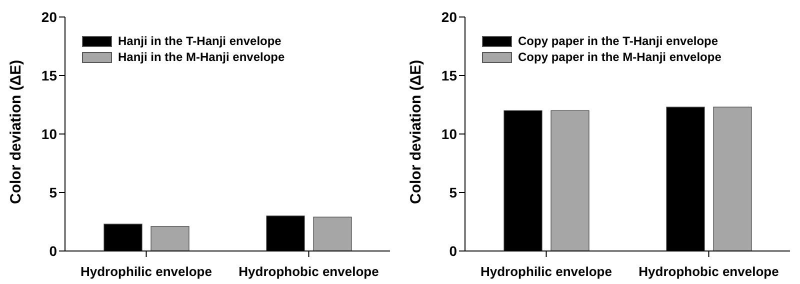  Describe the element at coordinates (200, 41) in the screenshot. I see `legend-label: Hanji in the T-Hanji envelope` at that location.